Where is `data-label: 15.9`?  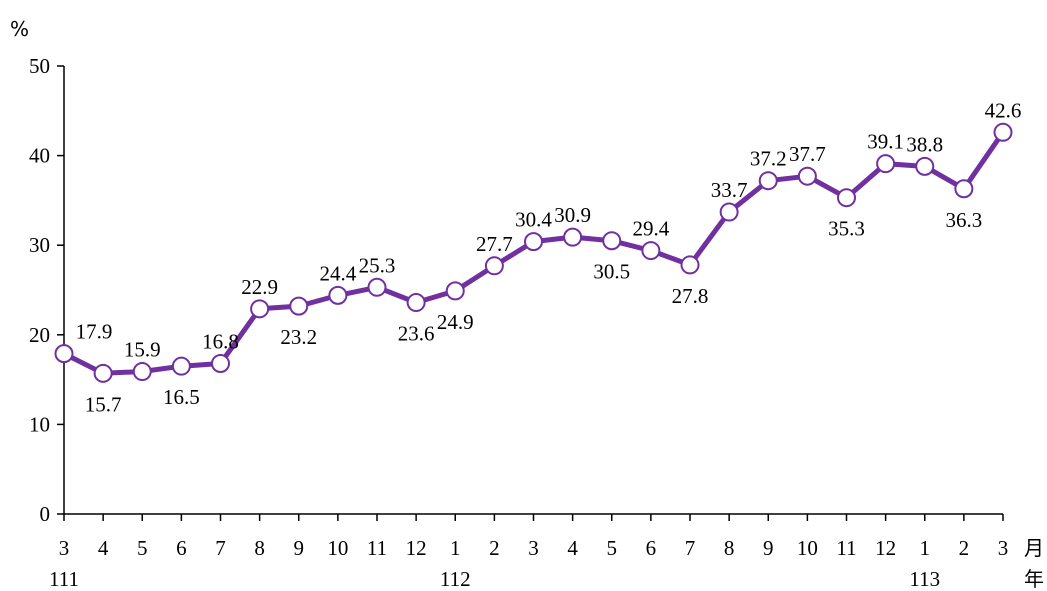
data-label: 15.9 is located at coordinates (142, 350).